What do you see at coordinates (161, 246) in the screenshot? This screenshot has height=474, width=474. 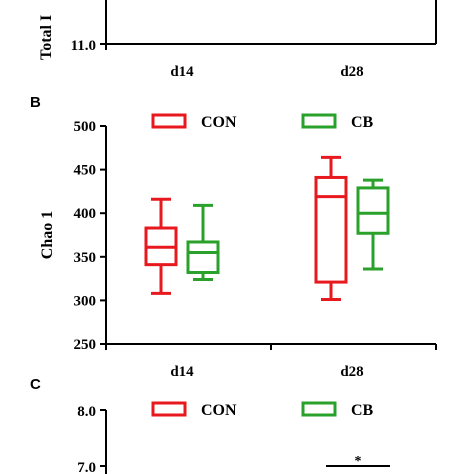 I see `panel-b-box-con-d14` at bounding box center [161, 246].